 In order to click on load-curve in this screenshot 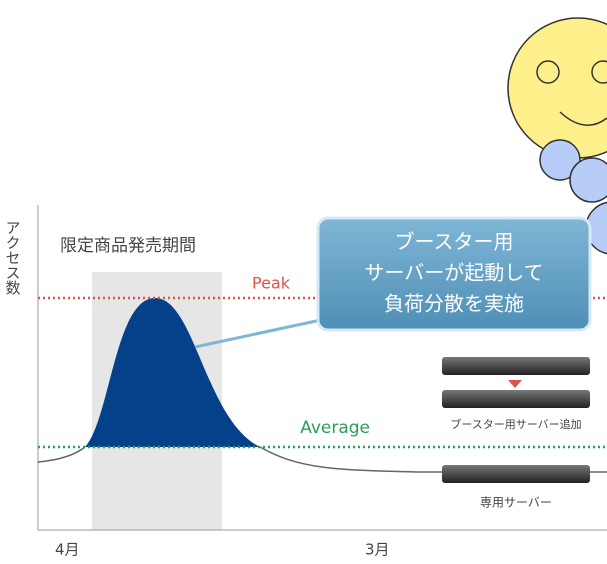, I will do `click(322, 459)`.